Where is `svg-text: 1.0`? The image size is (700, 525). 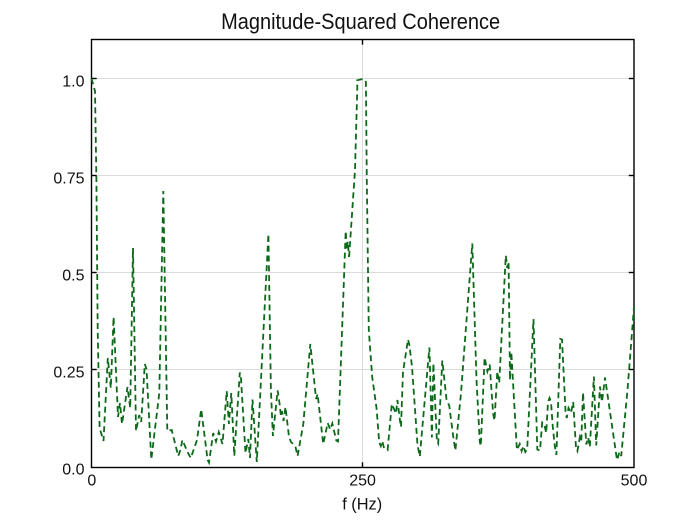 svg-text: 1.0 is located at coordinates (73, 81).